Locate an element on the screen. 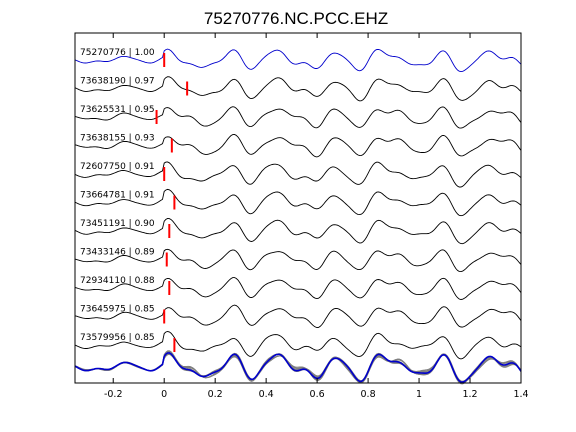 The height and width of the screenshot is (432, 576). chart-title: 75270776.NC.PCC.EHZ is located at coordinates (296, 18).